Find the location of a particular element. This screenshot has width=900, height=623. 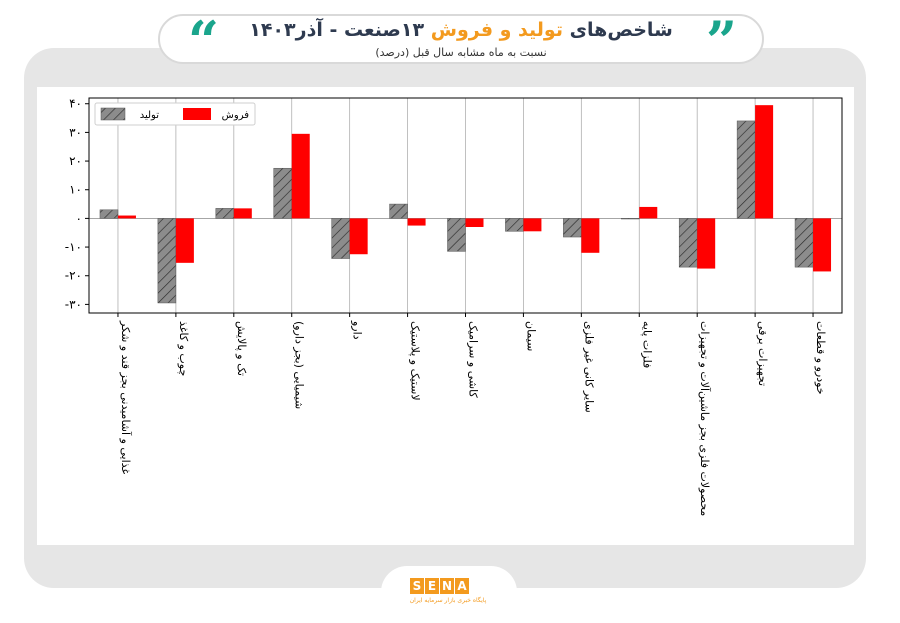

title-highlight: تولید و فروش is located at coordinates (496, 30).